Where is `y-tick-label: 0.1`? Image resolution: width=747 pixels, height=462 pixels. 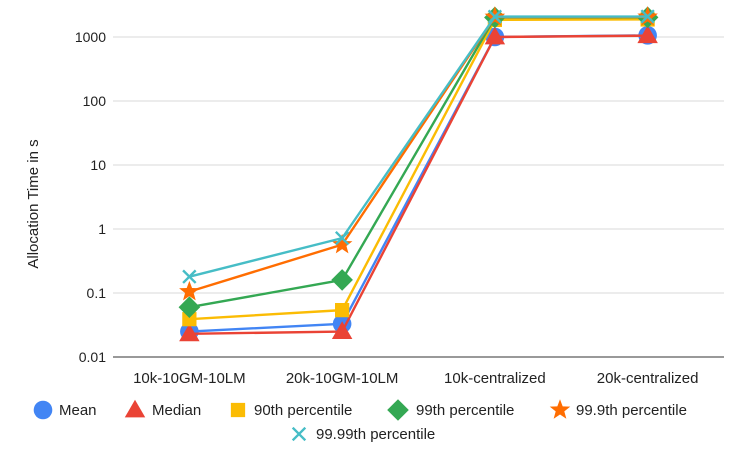 y-tick-label: 0.1 is located at coordinates (97, 293).